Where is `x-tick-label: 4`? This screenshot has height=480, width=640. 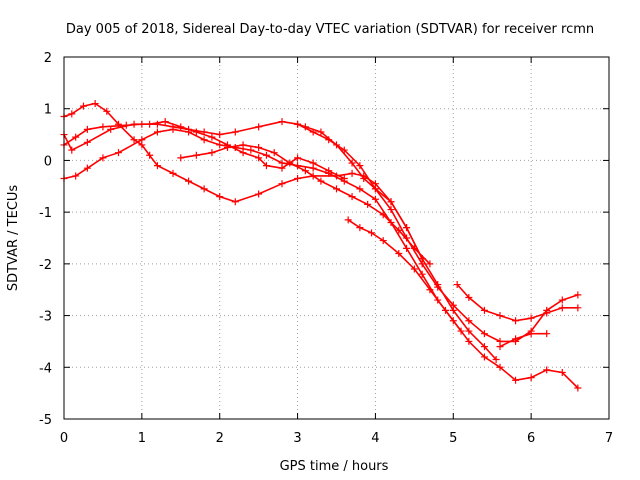 x-tick-label: 4 is located at coordinates (375, 438).